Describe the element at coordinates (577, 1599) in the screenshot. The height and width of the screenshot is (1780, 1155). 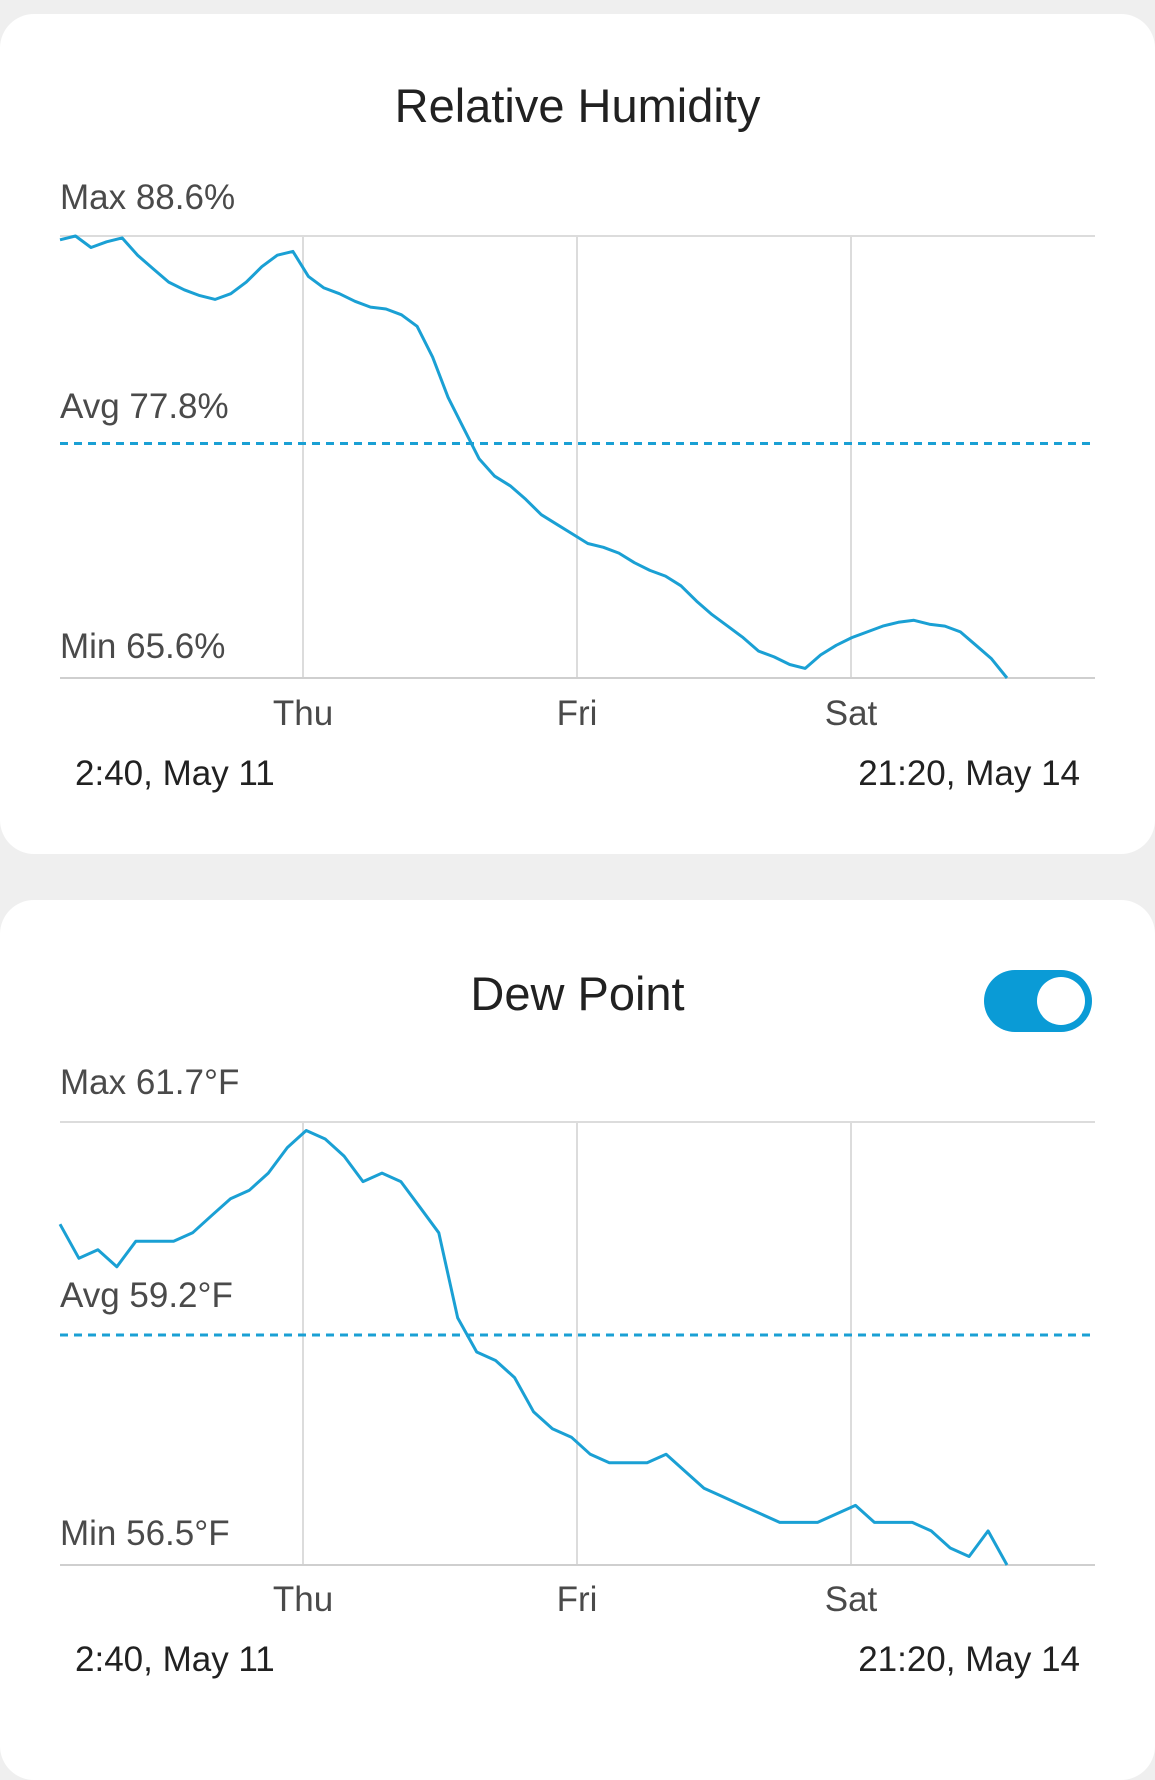
I see `dp-day-label-fri: Fri` at that location.